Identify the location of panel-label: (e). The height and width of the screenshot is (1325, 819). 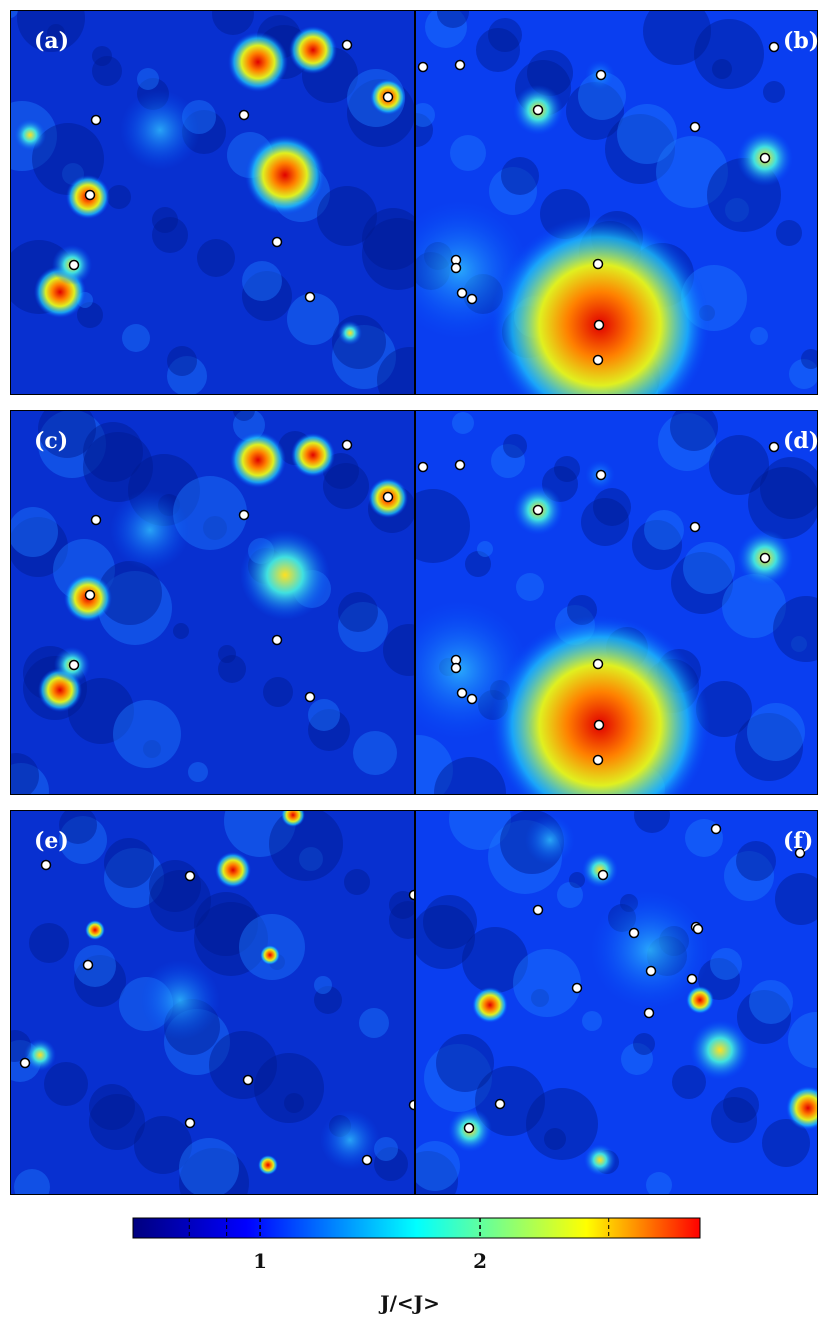
(51, 841).